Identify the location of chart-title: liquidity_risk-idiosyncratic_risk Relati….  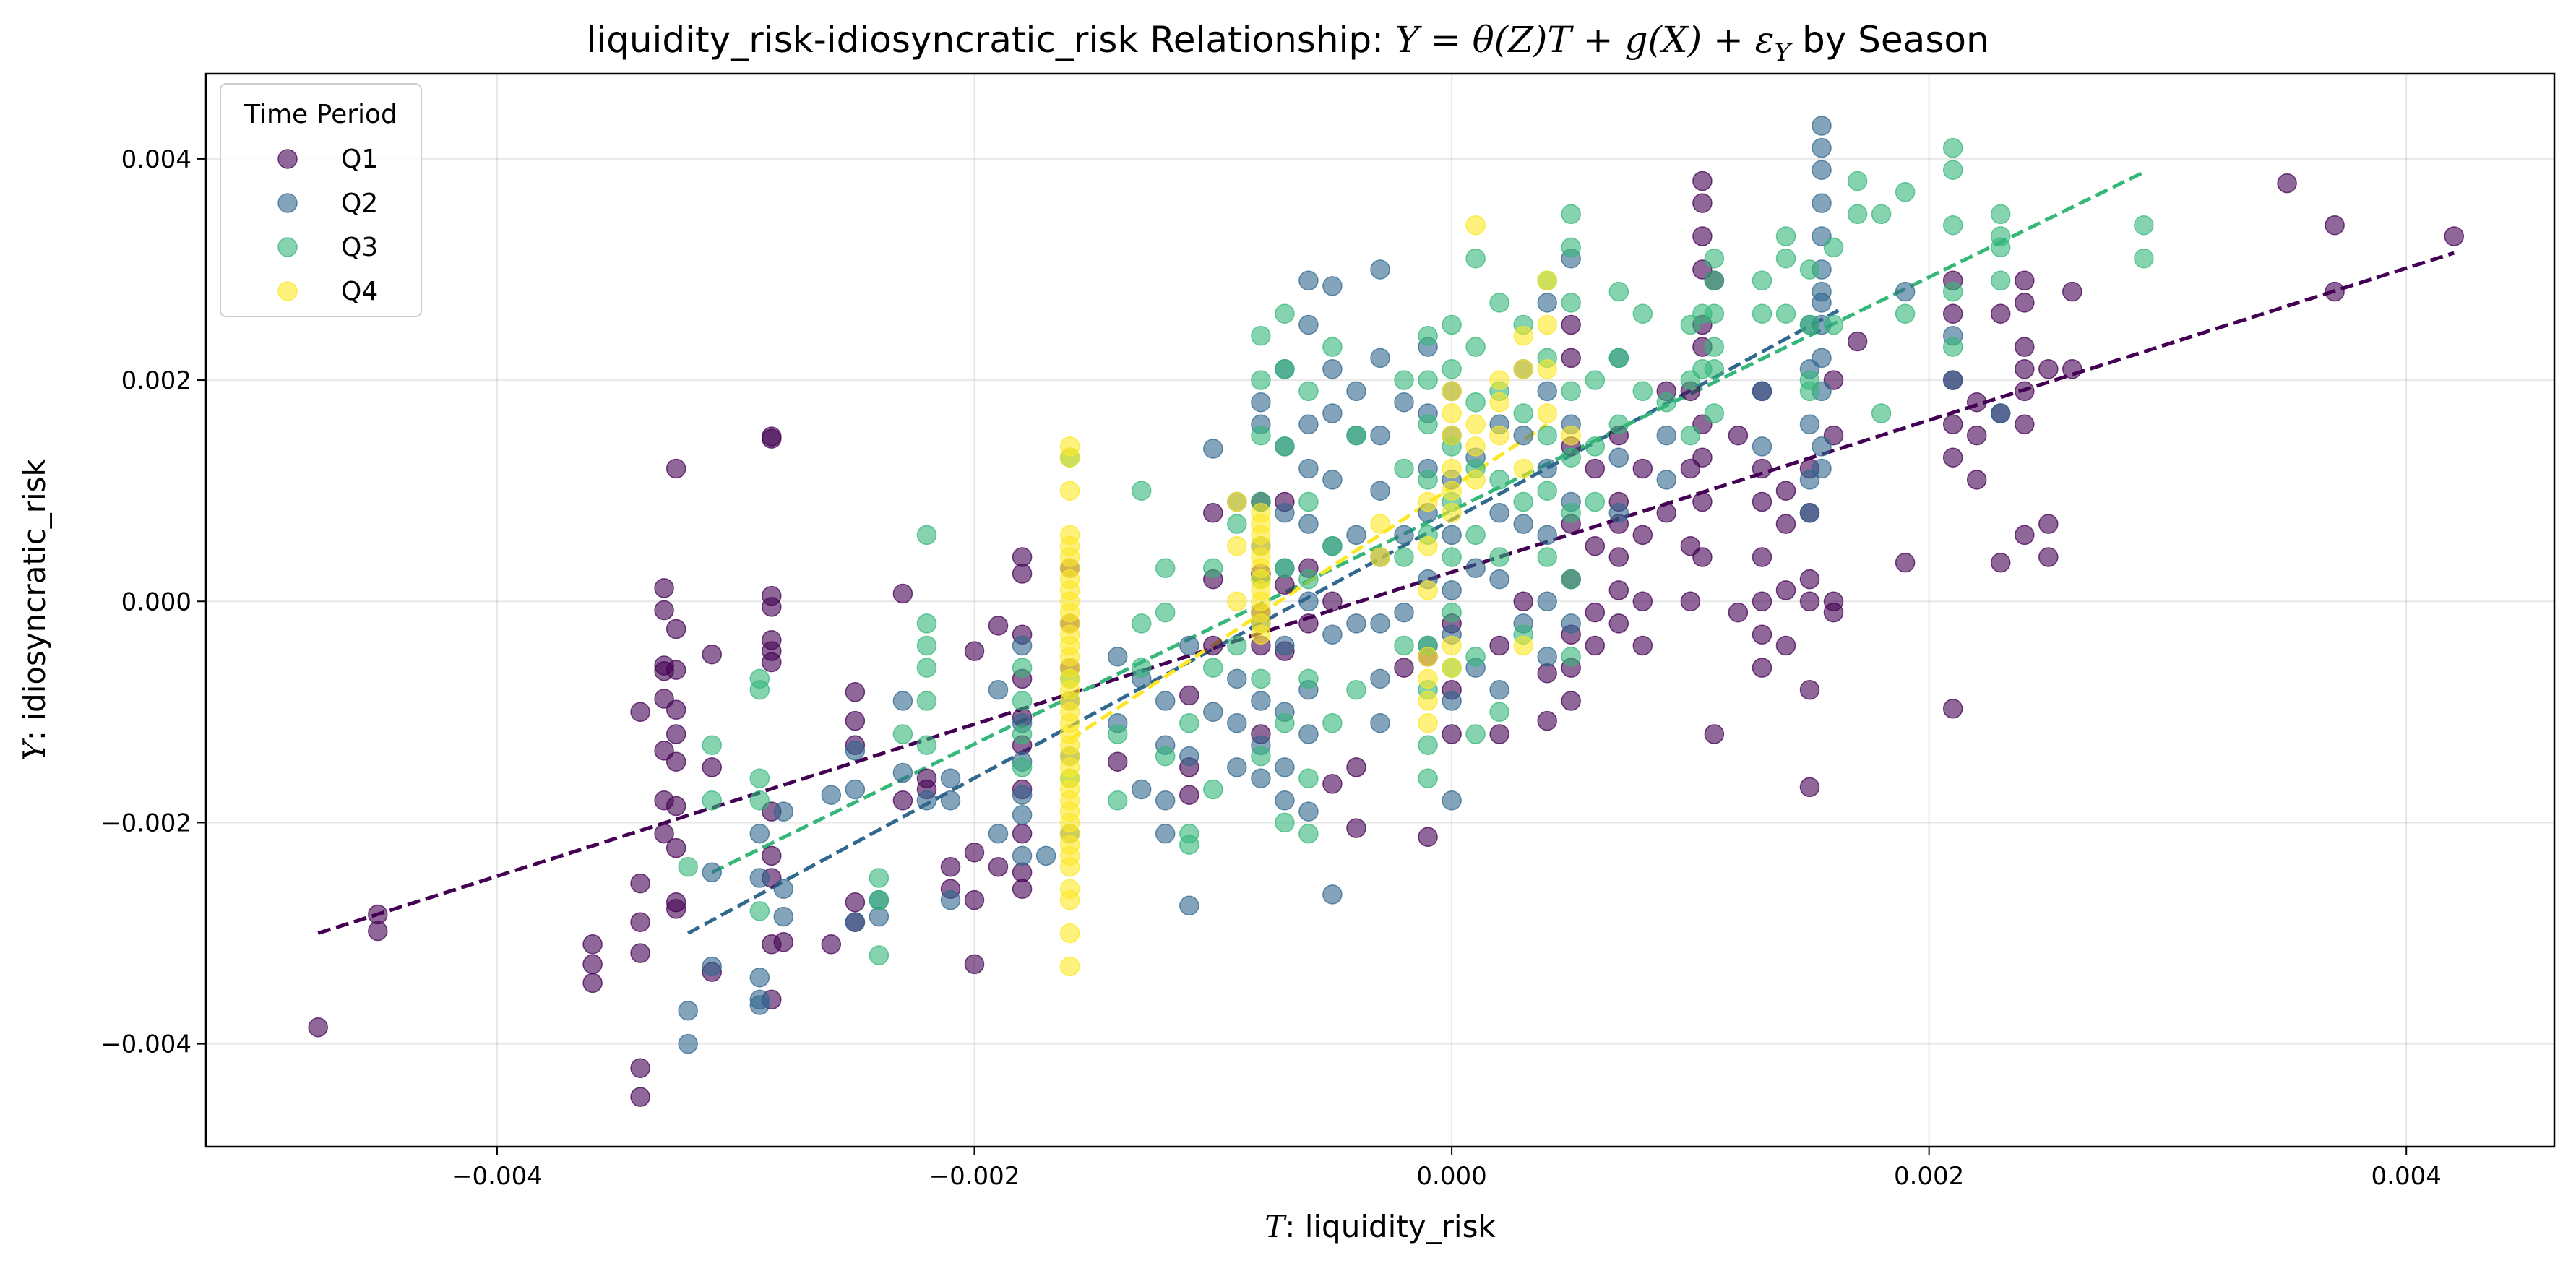
(1287, 43).